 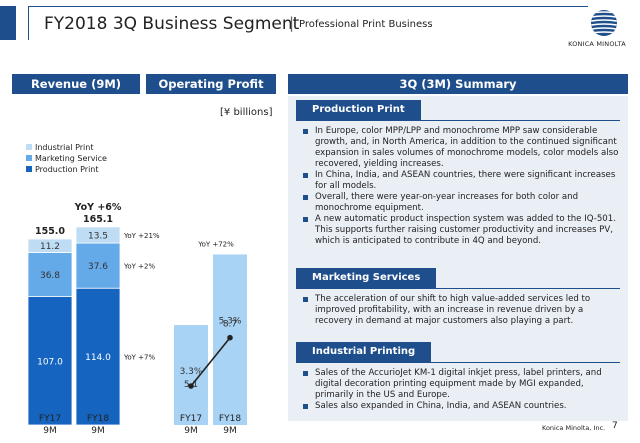 I want to click on data-label: 114.0, so click(x=98, y=358).